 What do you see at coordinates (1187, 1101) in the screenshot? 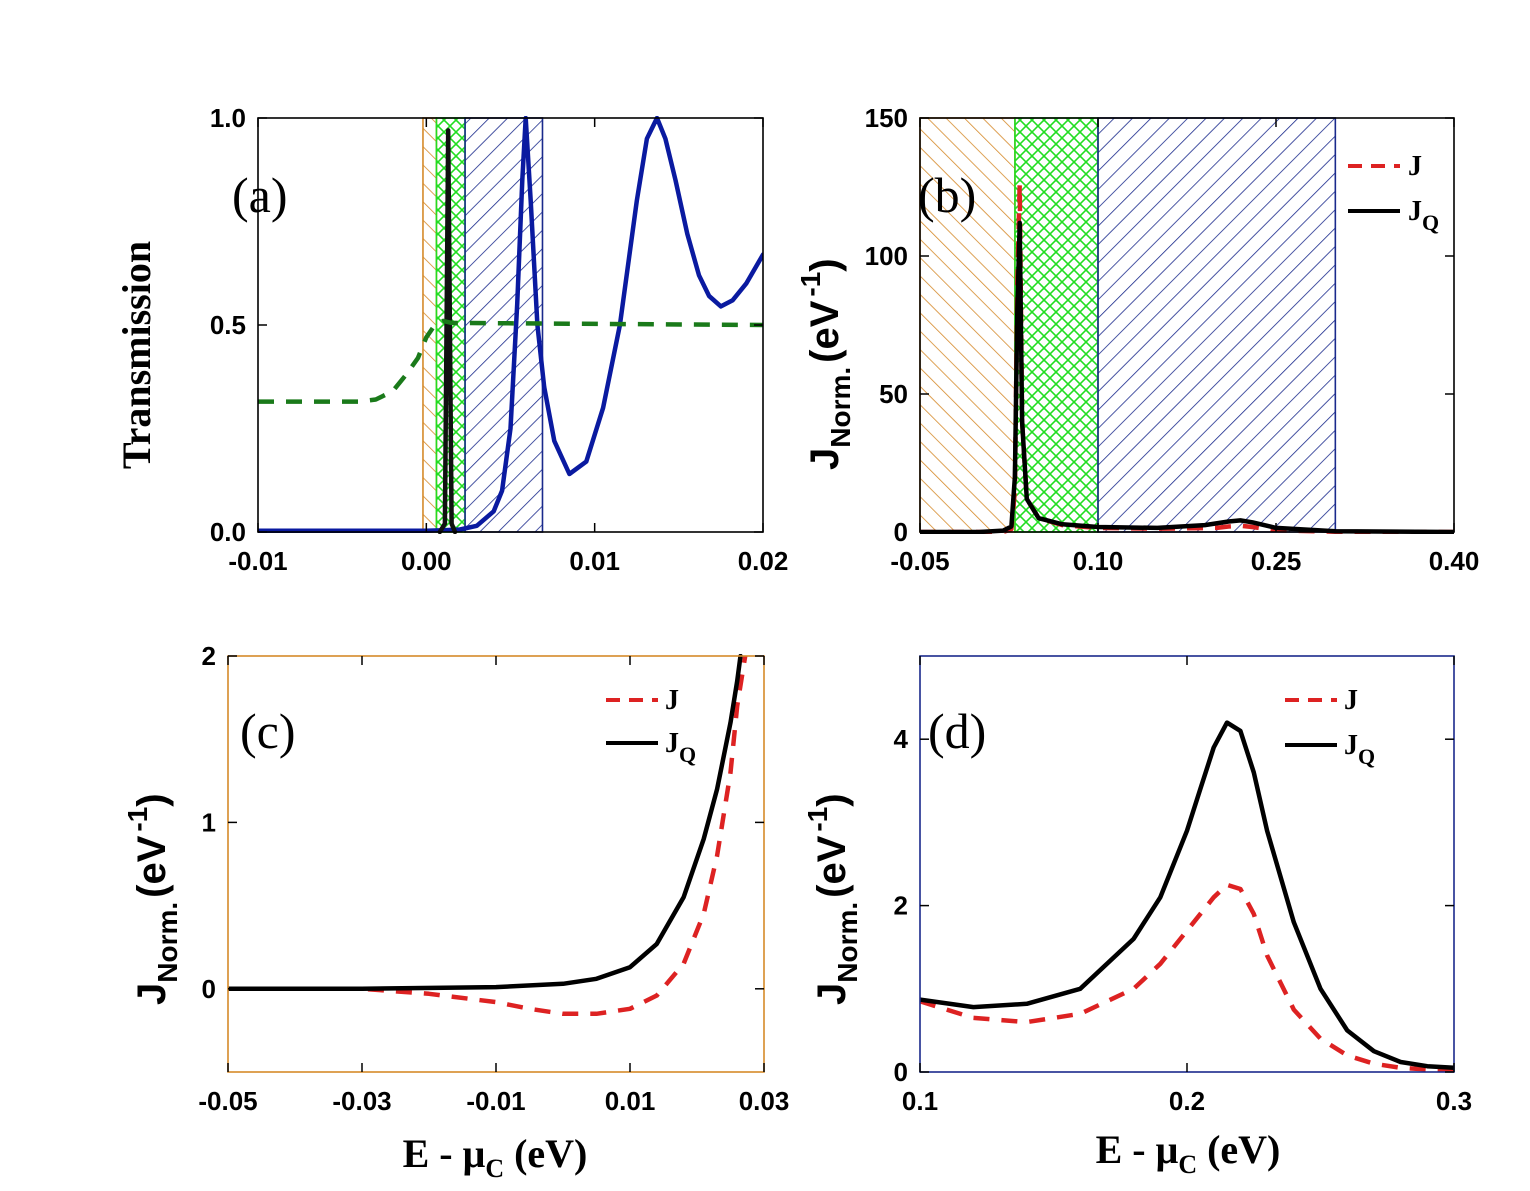
I see `panel-d-xtick-label: 0.2` at bounding box center [1187, 1101].